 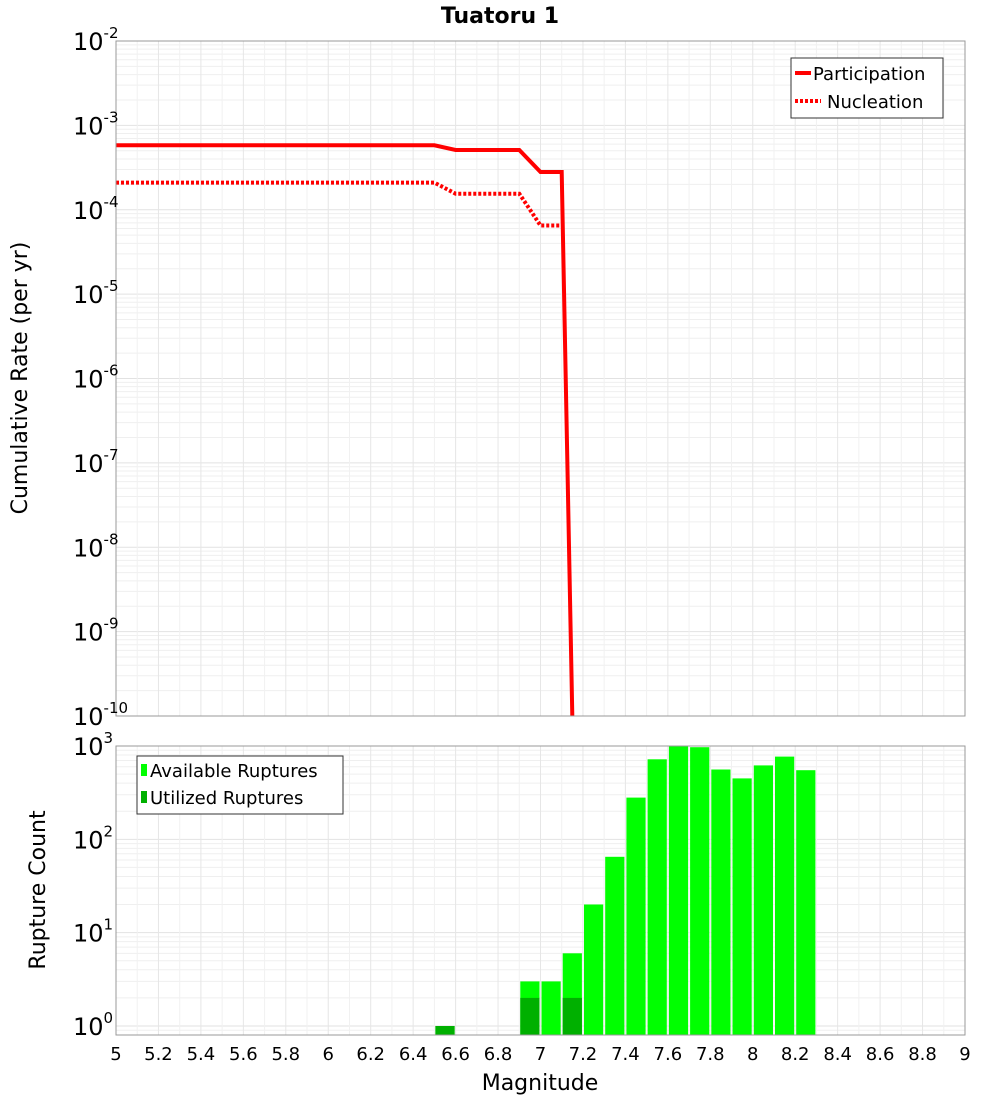 I want to click on rupture-legend-box, so click(x=240, y=785).